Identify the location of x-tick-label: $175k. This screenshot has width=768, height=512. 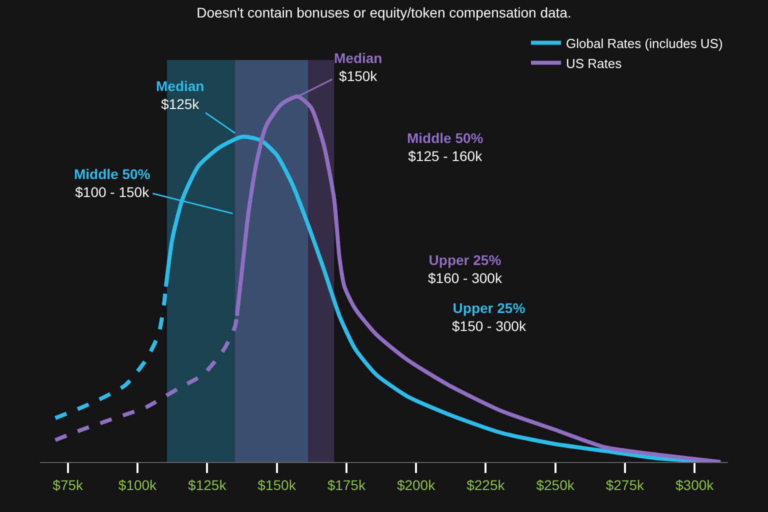
(346, 484).